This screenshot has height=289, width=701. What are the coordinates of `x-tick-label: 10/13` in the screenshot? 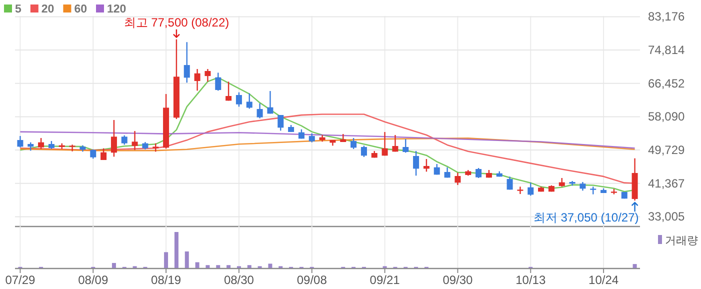 It's located at (531, 280).